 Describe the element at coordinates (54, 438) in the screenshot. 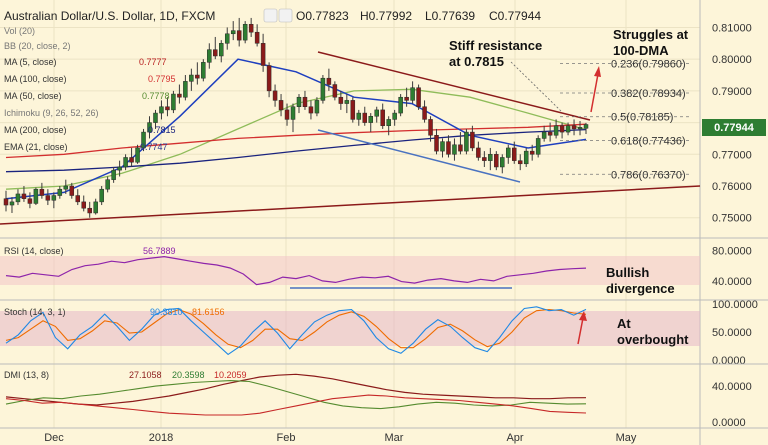

I see `time-label-0: Dec` at that location.